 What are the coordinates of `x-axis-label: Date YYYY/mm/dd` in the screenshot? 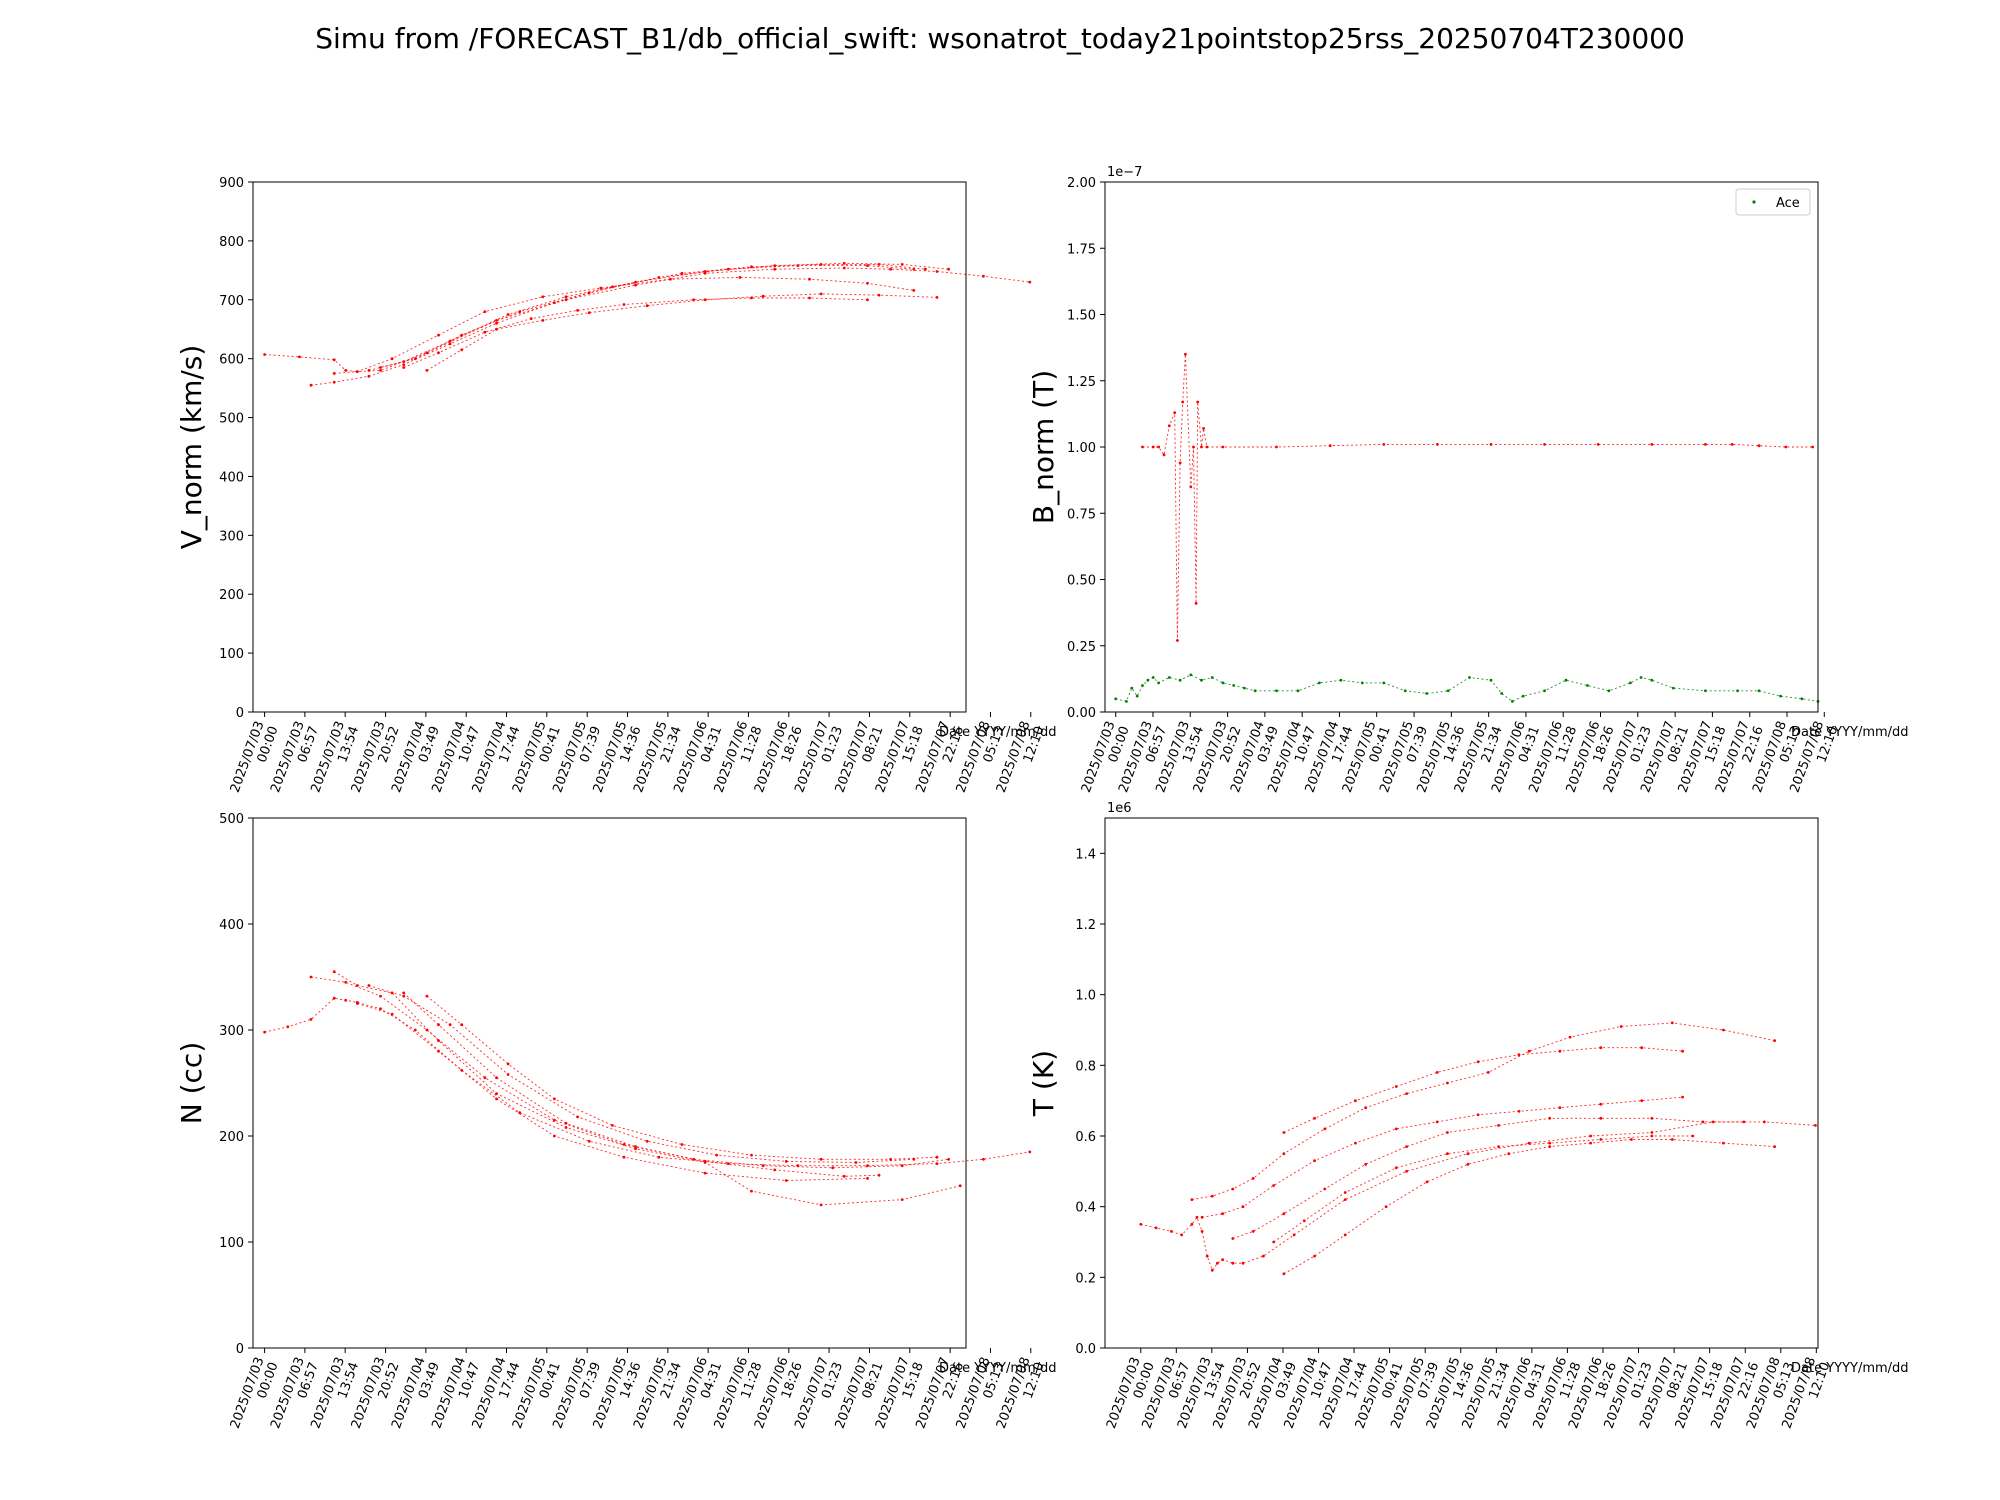 It's located at (1850, 1368).